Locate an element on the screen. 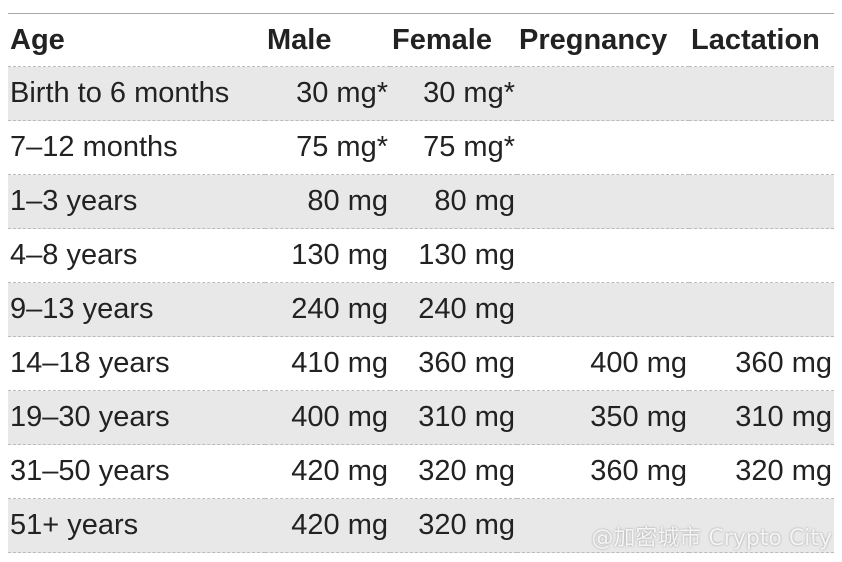 The image size is (842, 562). header-cell: Age is located at coordinates (37, 39).